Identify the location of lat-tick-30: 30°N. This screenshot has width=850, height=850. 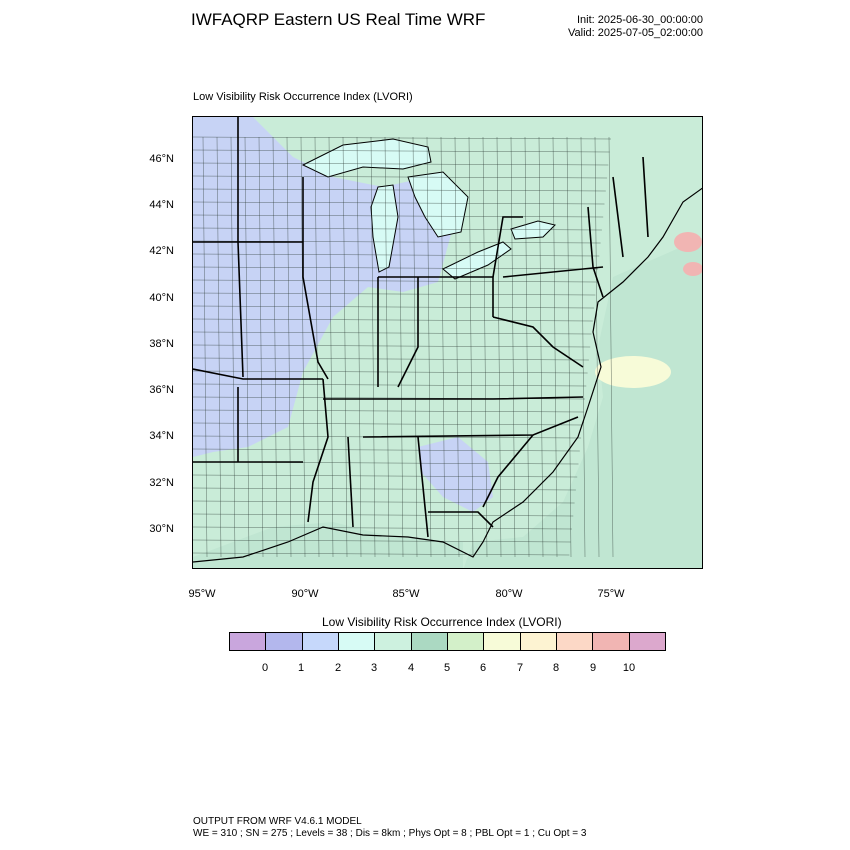
(161, 529).